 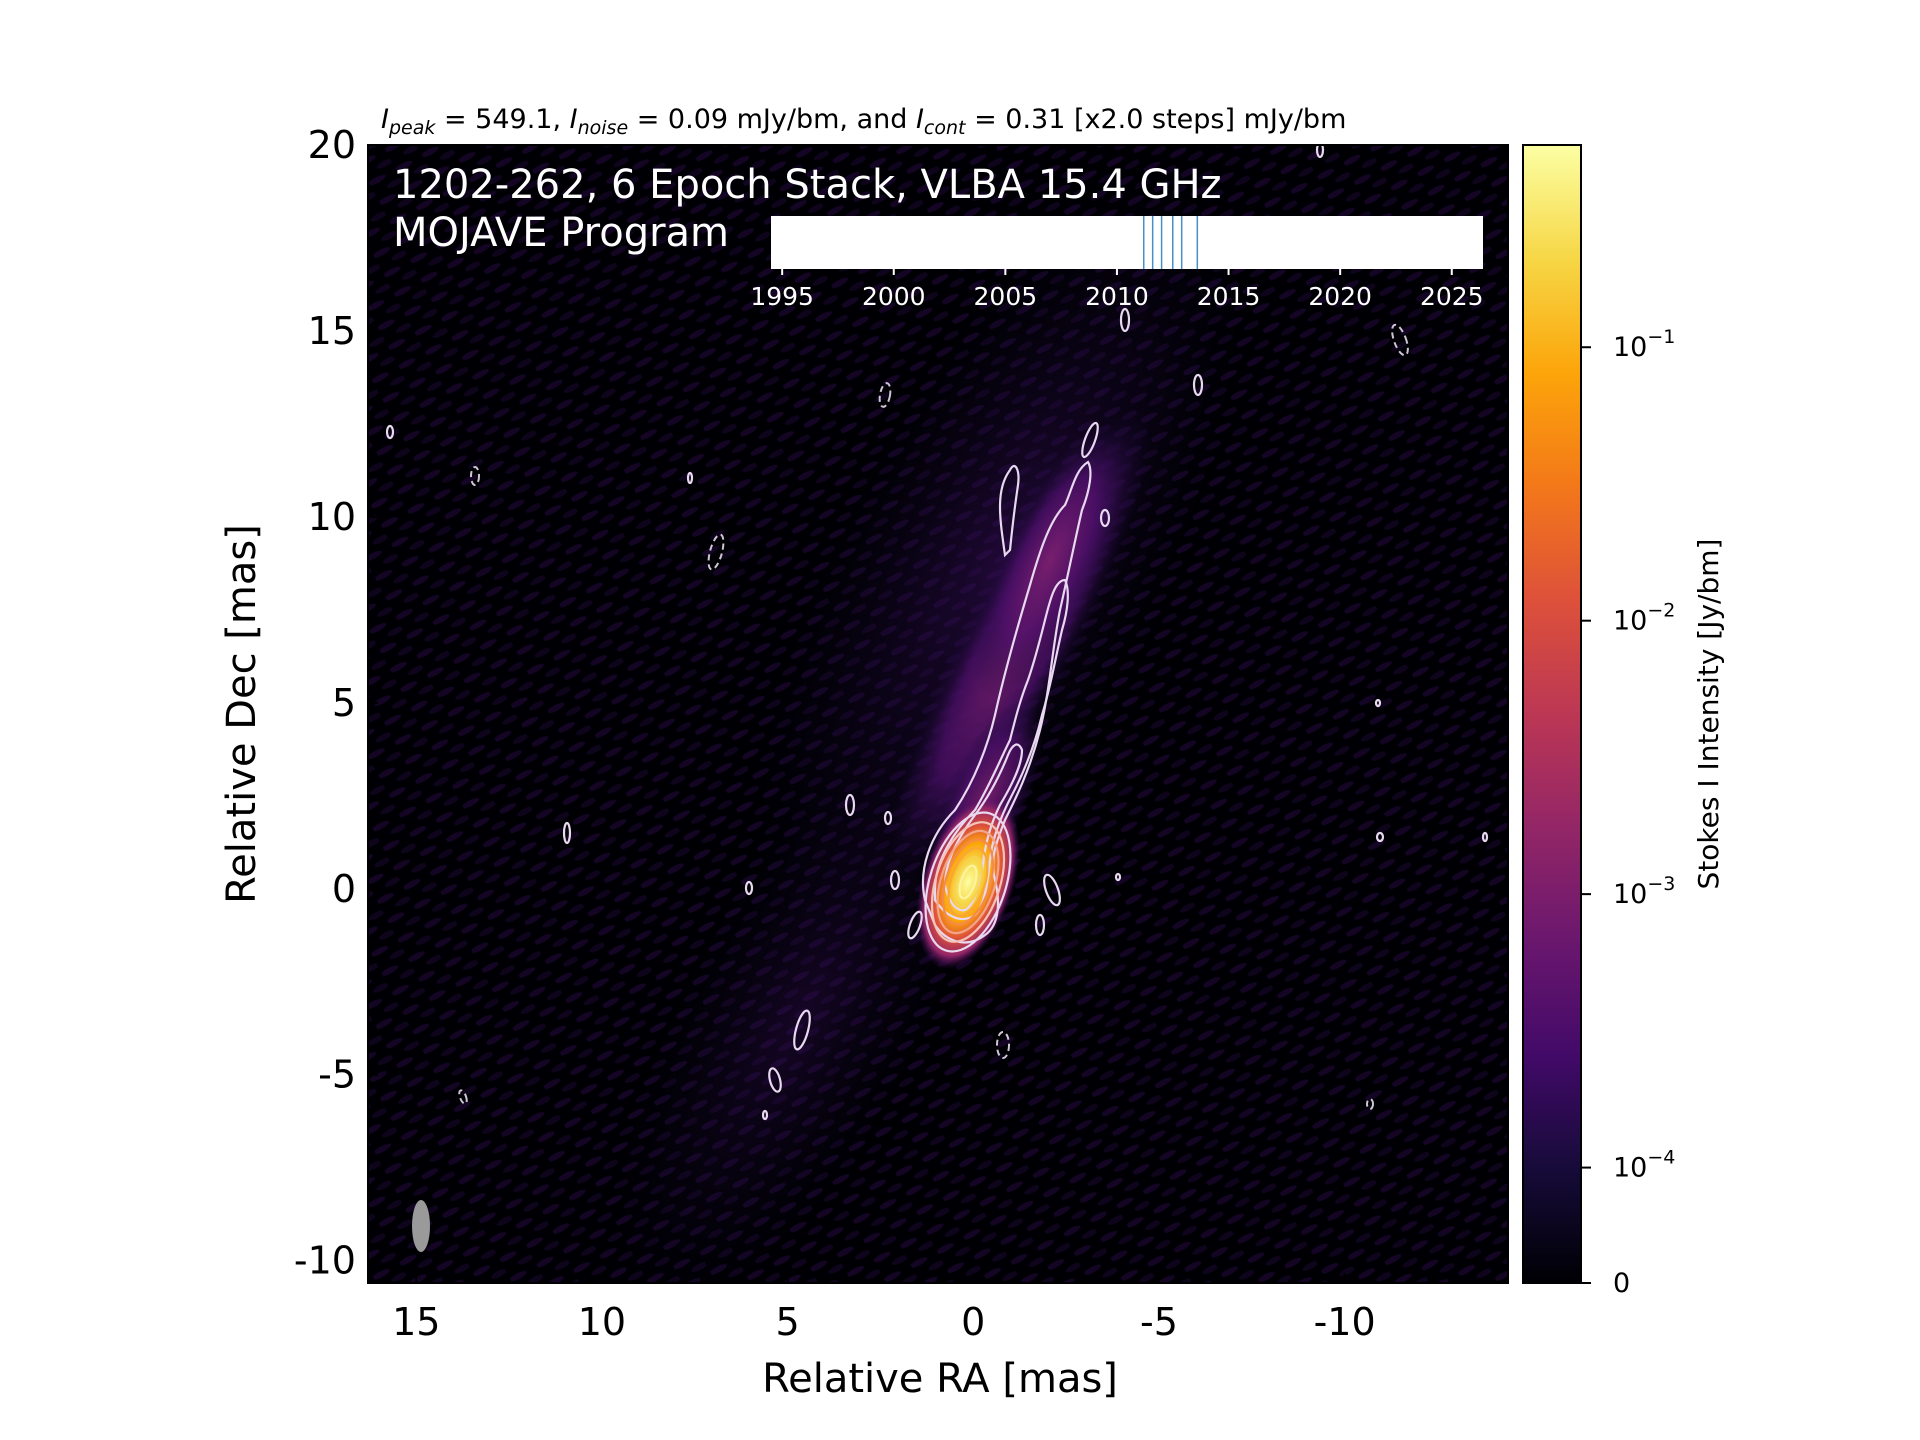 I want to click on colorbar-ticks: 10⁻¹ 10⁻² 10⁻³ 10⁻⁴ 0, so click(x=1628, y=812).